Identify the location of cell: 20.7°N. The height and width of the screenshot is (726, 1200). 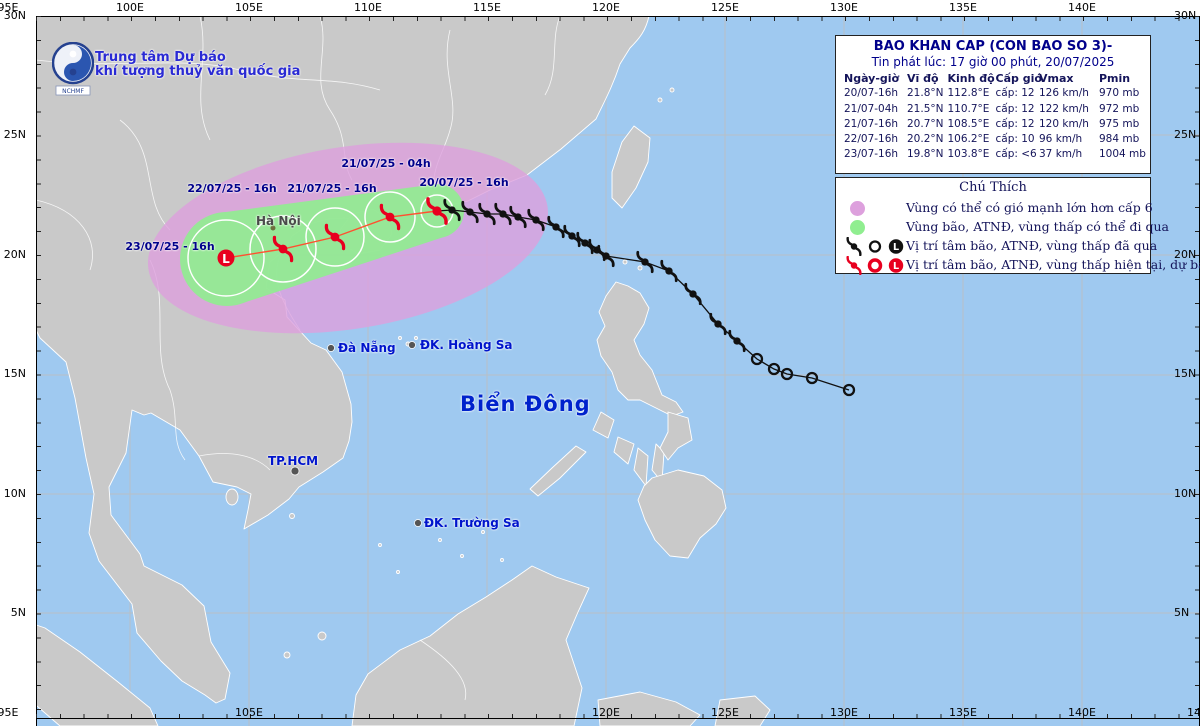
(925, 123).